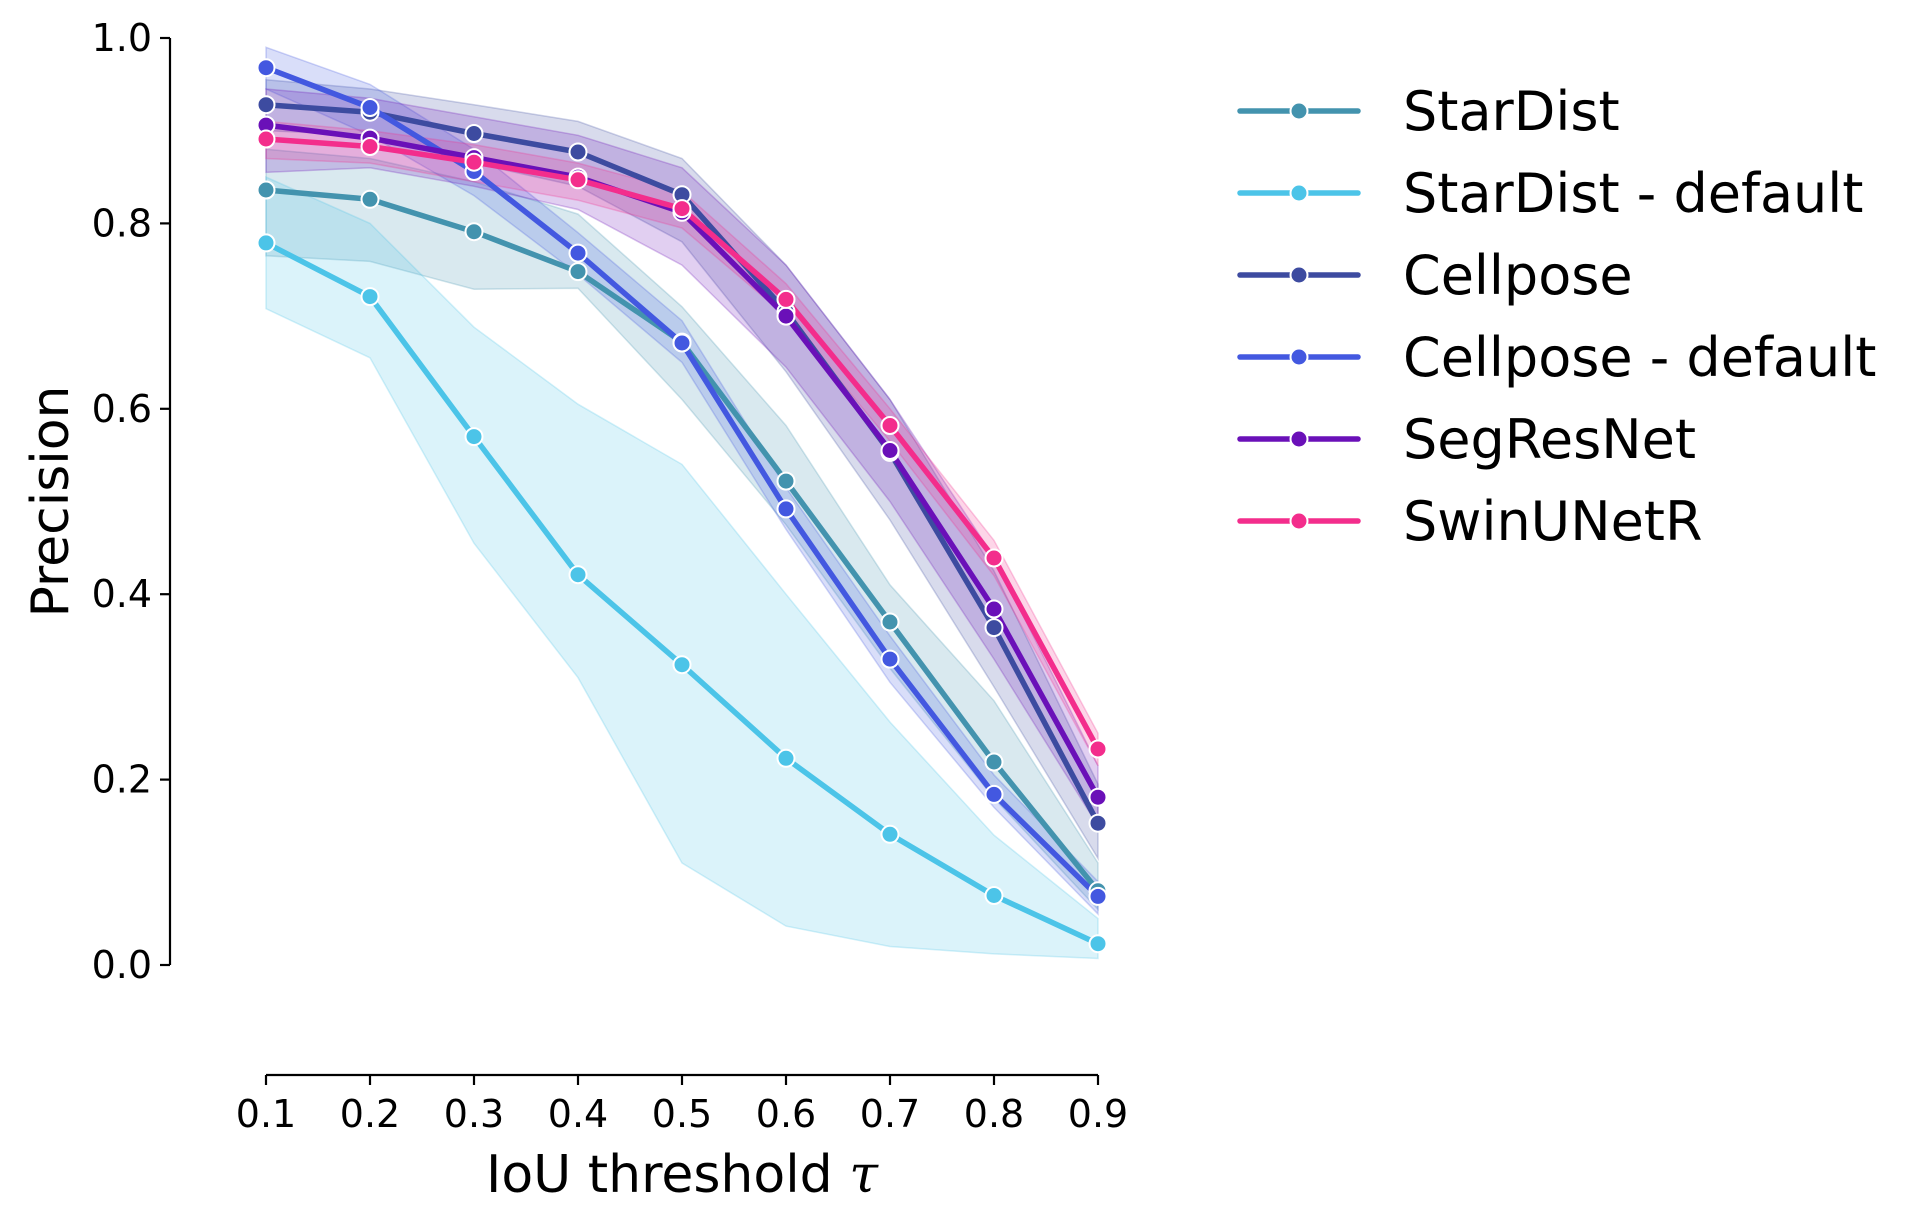 The height and width of the screenshot is (1218, 1923). I want to click on y-tick-label: 0.6, so click(122, 409).